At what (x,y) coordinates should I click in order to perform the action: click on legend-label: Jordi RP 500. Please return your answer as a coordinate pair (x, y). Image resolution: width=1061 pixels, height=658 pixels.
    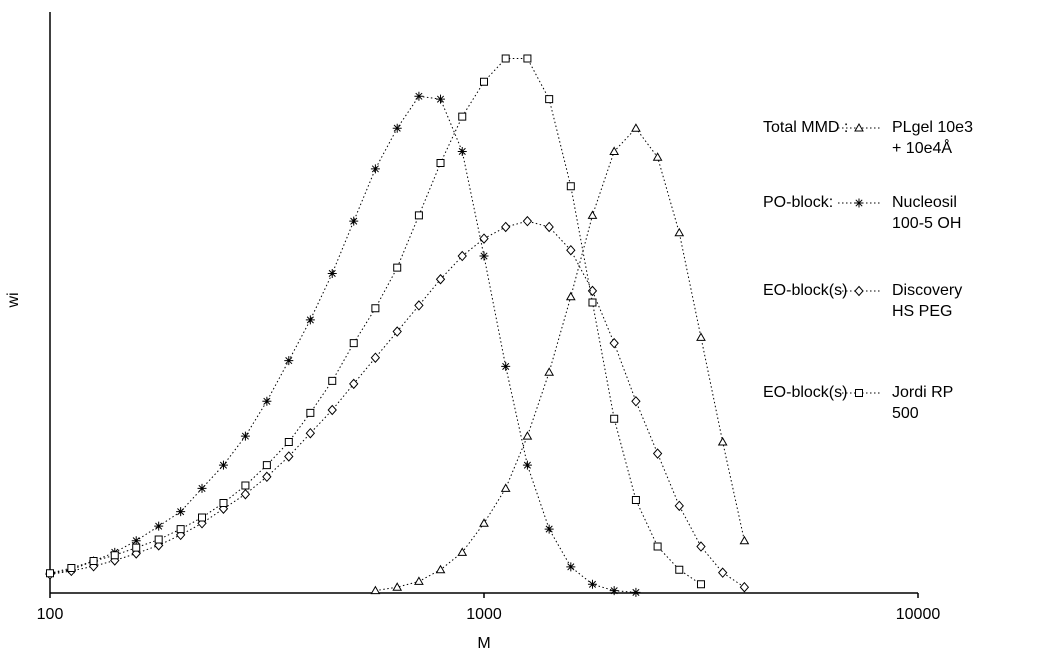
    Looking at the image, I should click on (923, 403).